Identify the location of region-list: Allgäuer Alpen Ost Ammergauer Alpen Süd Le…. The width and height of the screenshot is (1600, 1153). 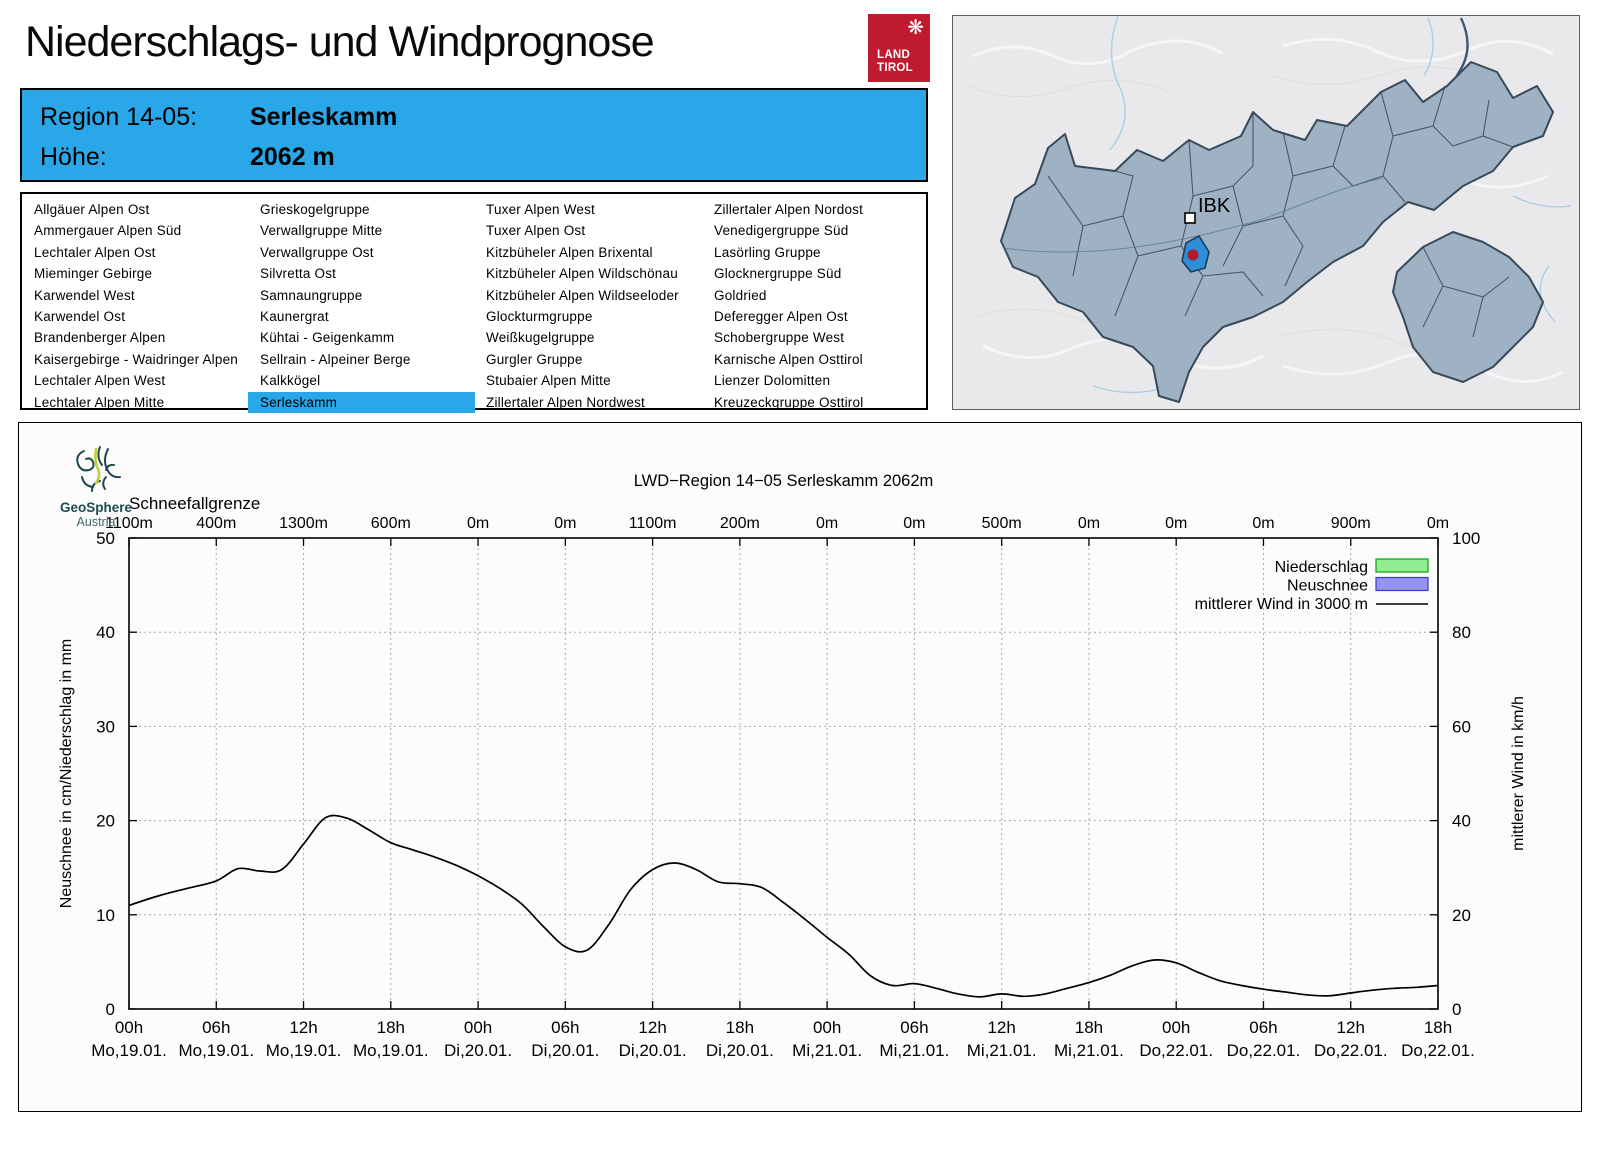
(474, 302).